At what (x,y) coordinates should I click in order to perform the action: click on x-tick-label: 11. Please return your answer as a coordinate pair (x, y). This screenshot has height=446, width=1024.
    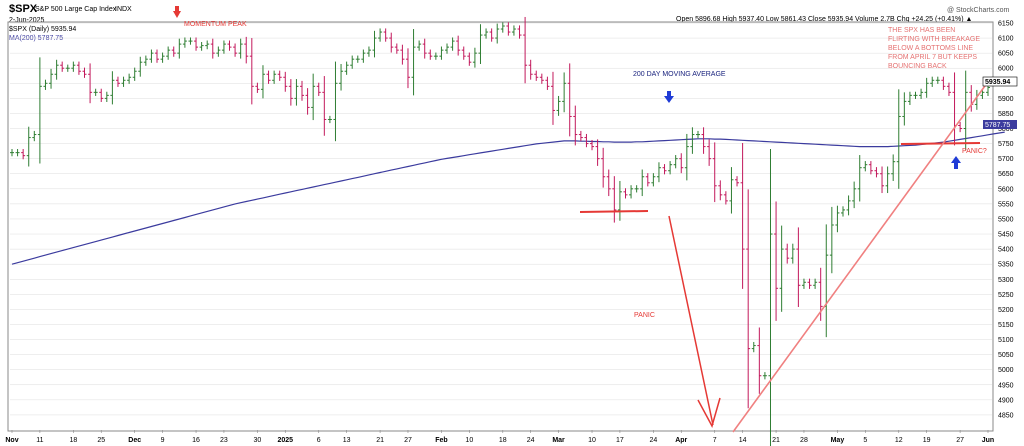
    Looking at the image, I should click on (39, 440).